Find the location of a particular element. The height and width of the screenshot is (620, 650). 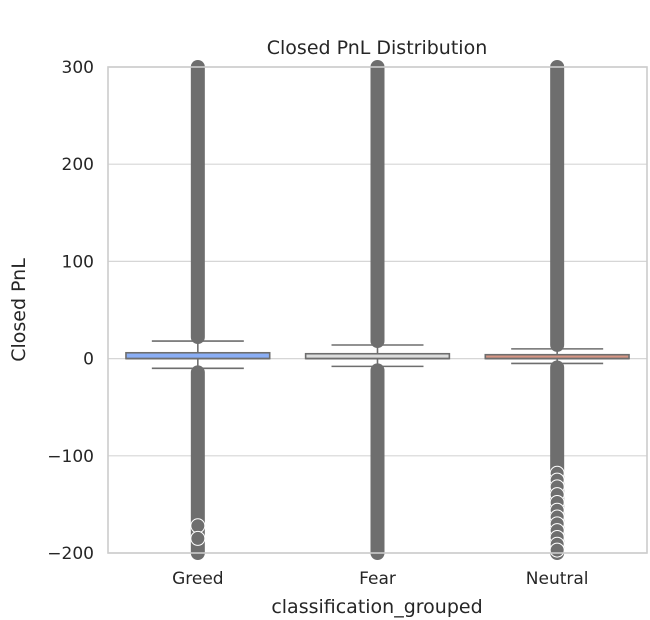

box-neutral is located at coordinates (557, 356).